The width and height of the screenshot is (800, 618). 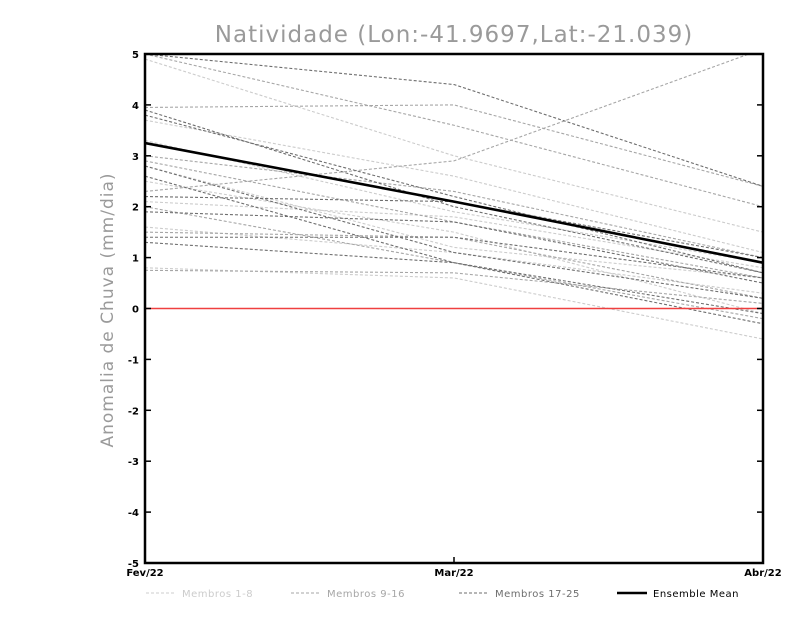 What do you see at coordinates (366, 594) in the screenshot?
I see `legend-label: Membros 9-16` at bounding box center [366, 594].